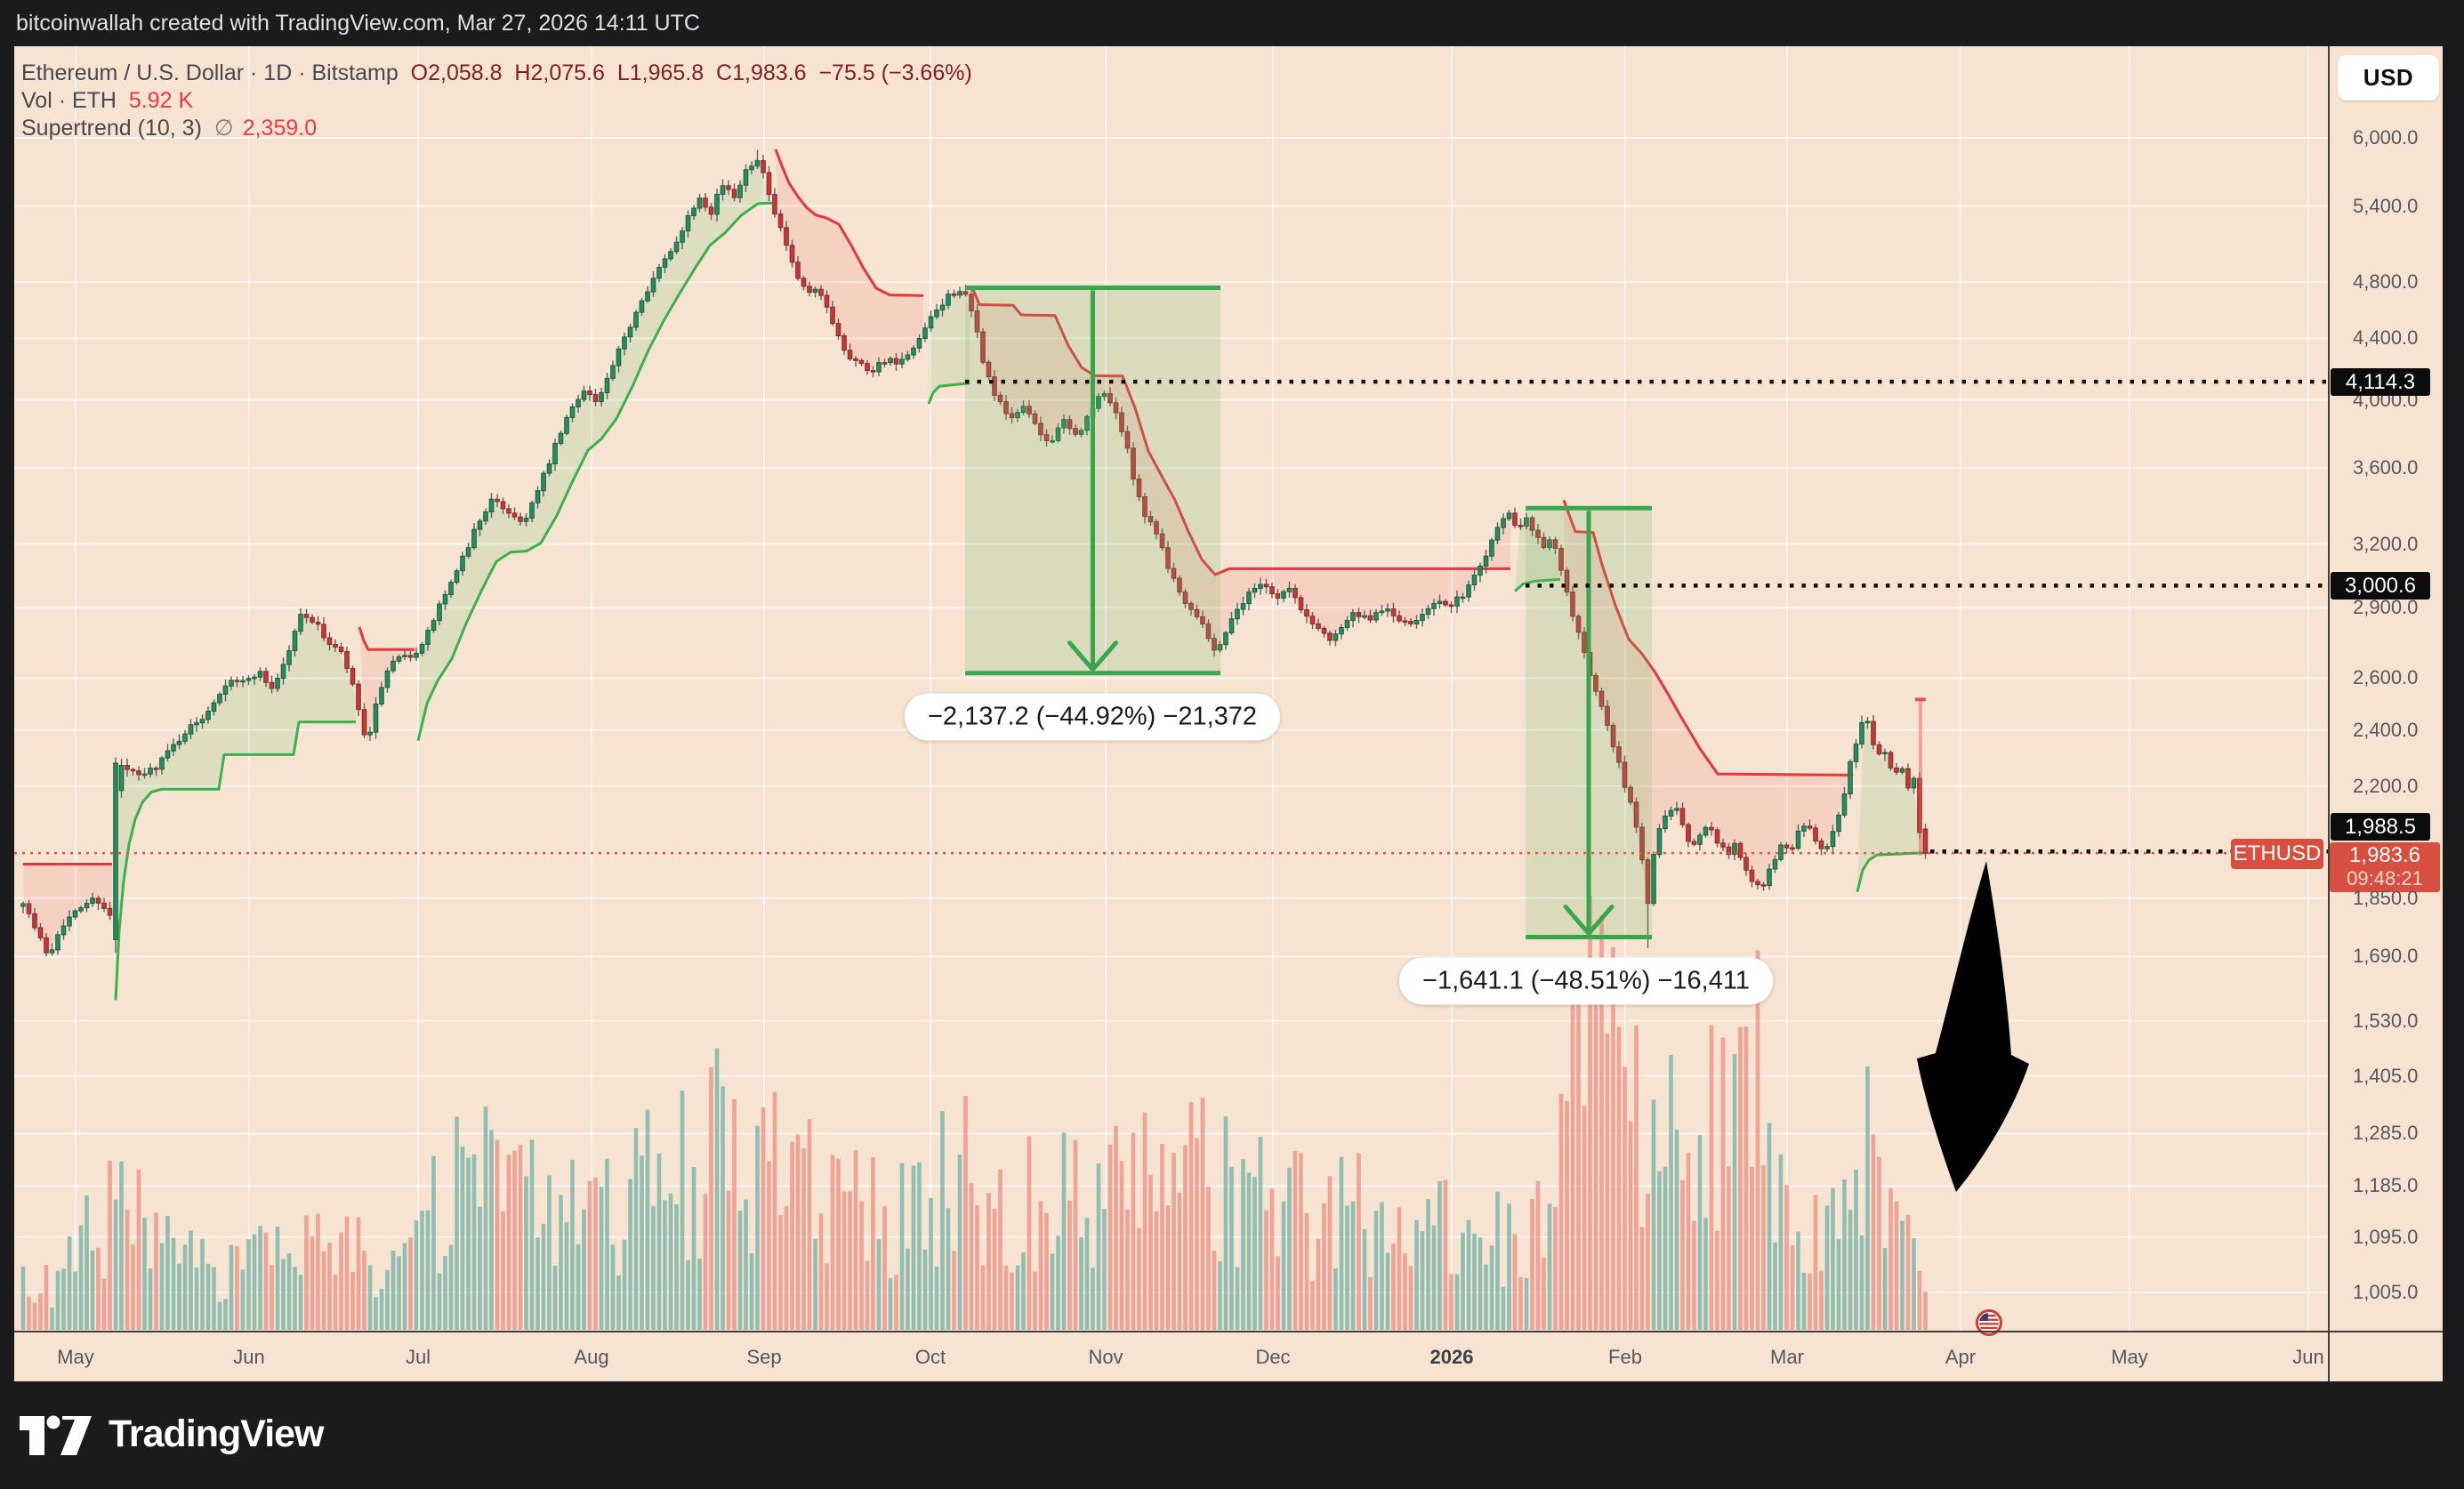 Image resolution: width=2464 pixels, height=1489 pixels. I want to click on price-tick-label: 1,185.0, so click(2386, 1185).